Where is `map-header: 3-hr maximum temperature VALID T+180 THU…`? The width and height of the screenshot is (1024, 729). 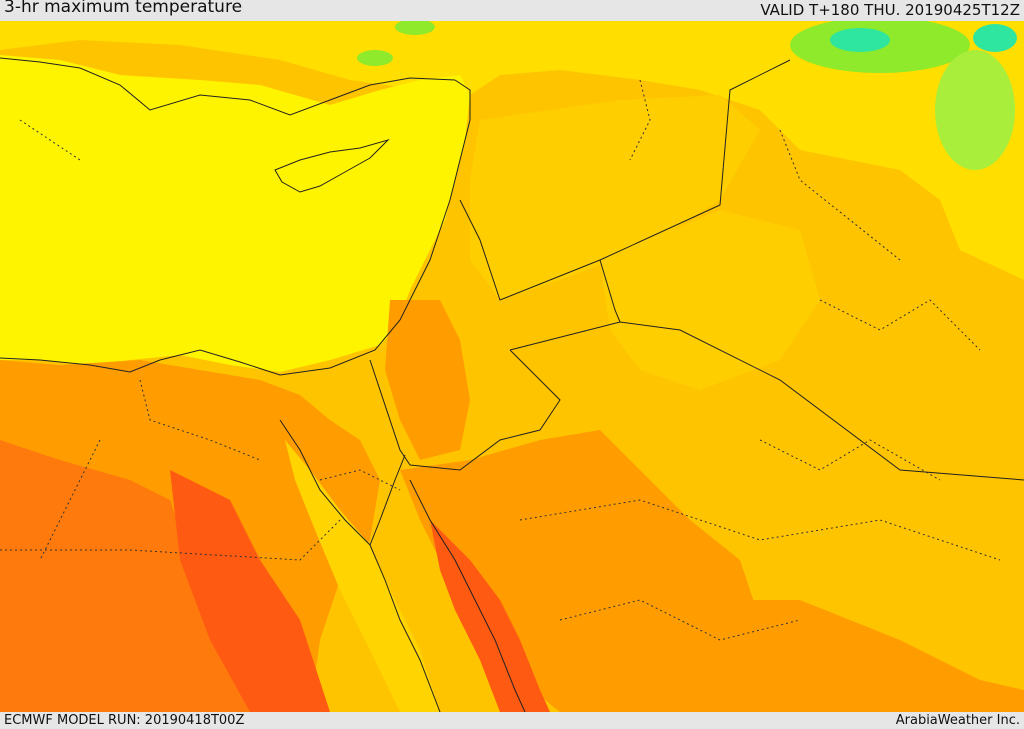
map-header: 3-hr maximum temperature VALID T+180 THU… is located at coordinates (512, 10).